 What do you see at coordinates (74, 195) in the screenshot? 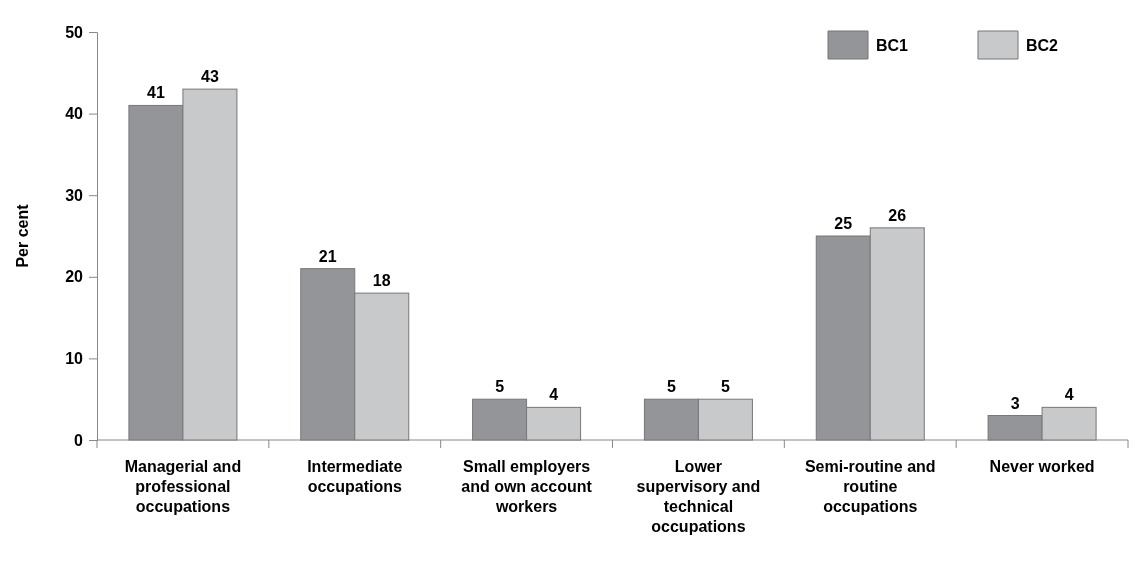
I see `y-tick-label: 30` at bounding box center [74, 195].